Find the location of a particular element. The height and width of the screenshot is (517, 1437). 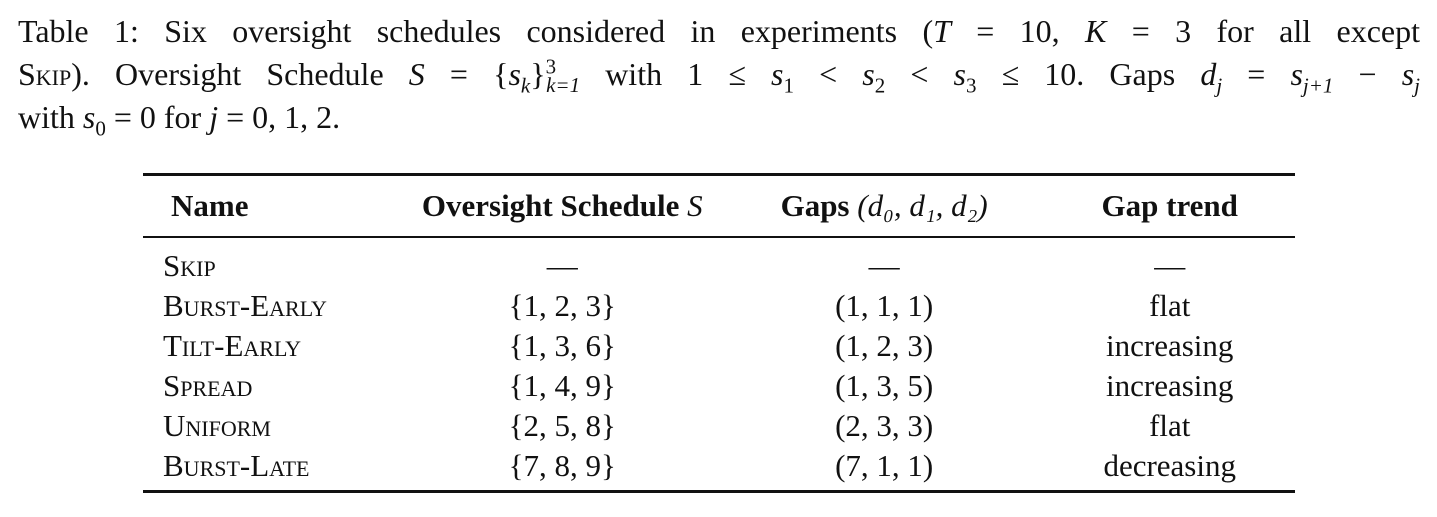

header-schedule: Oversight Schedule S is located at coordinates (562, 206).